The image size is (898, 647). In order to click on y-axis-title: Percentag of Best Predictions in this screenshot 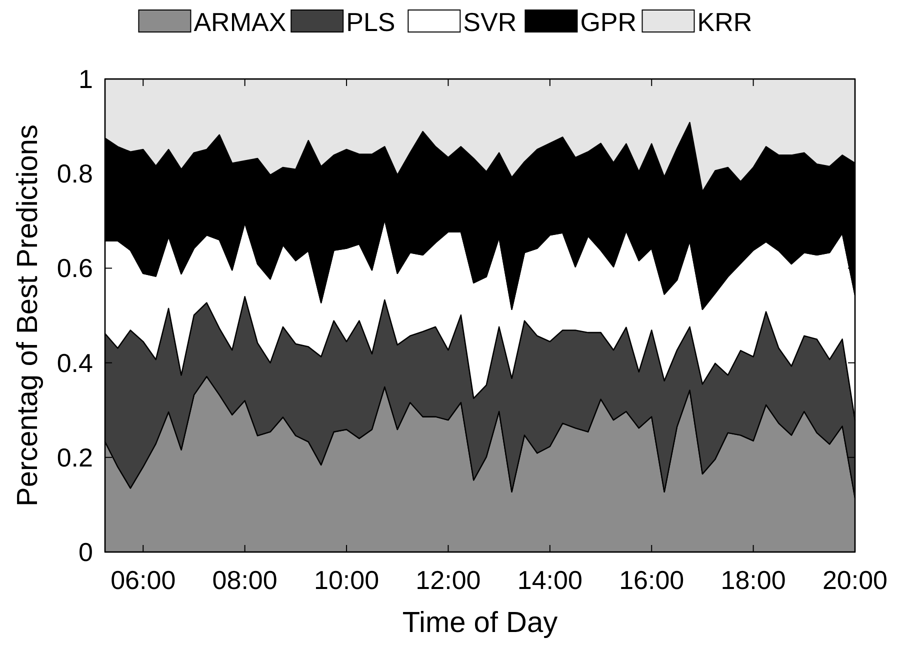, I will do `click(28, 315)`.